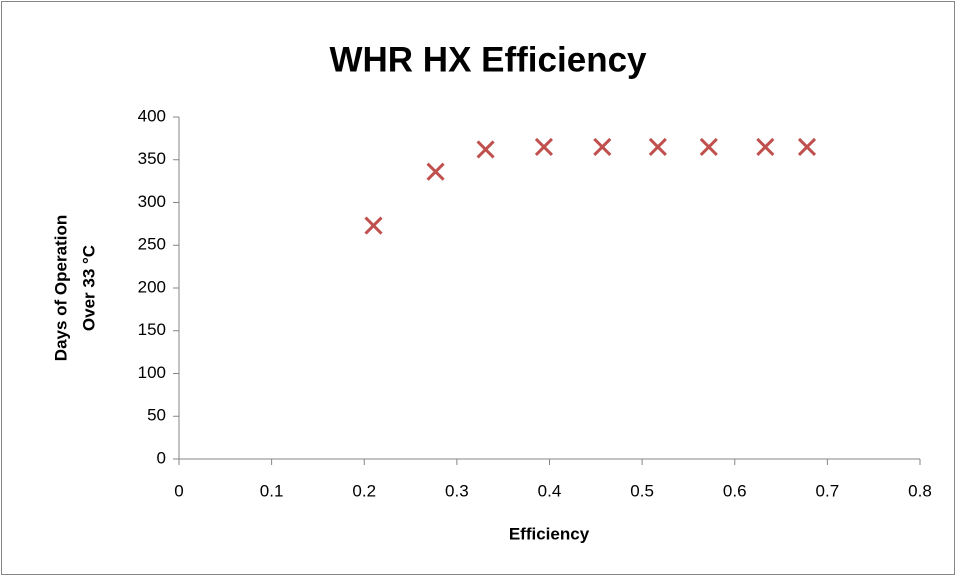 The height and width of the screenshot is (577, 957). What do you see at coordinates (152, 286) in the screenshot?
I see `y-tick-label: 200` at bounding box center [152, 286].